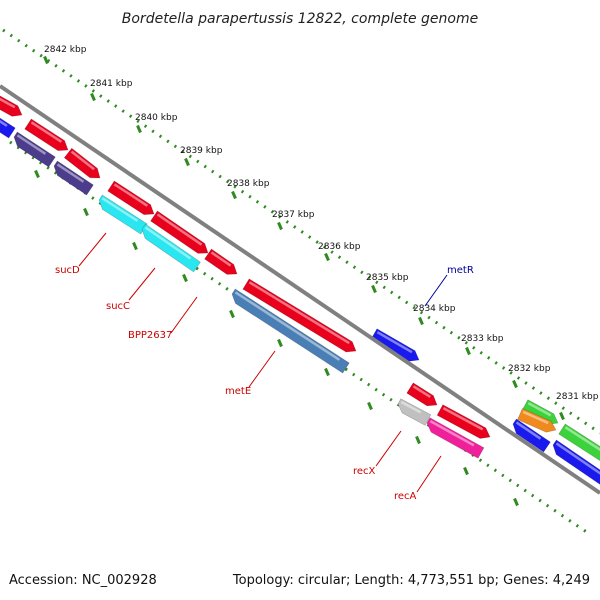 The width and height of the screenshot is (600, 600). I want to click on gene-label: metE, so click(238, 391).